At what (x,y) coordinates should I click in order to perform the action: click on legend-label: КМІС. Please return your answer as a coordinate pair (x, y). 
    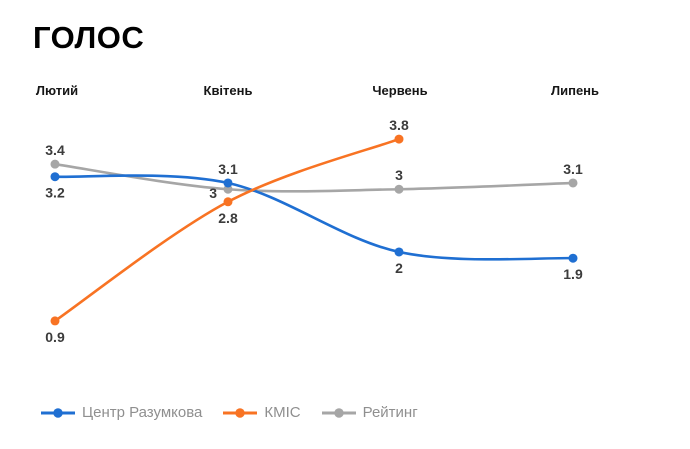
    Looking at the image, I should click on (282, 412).